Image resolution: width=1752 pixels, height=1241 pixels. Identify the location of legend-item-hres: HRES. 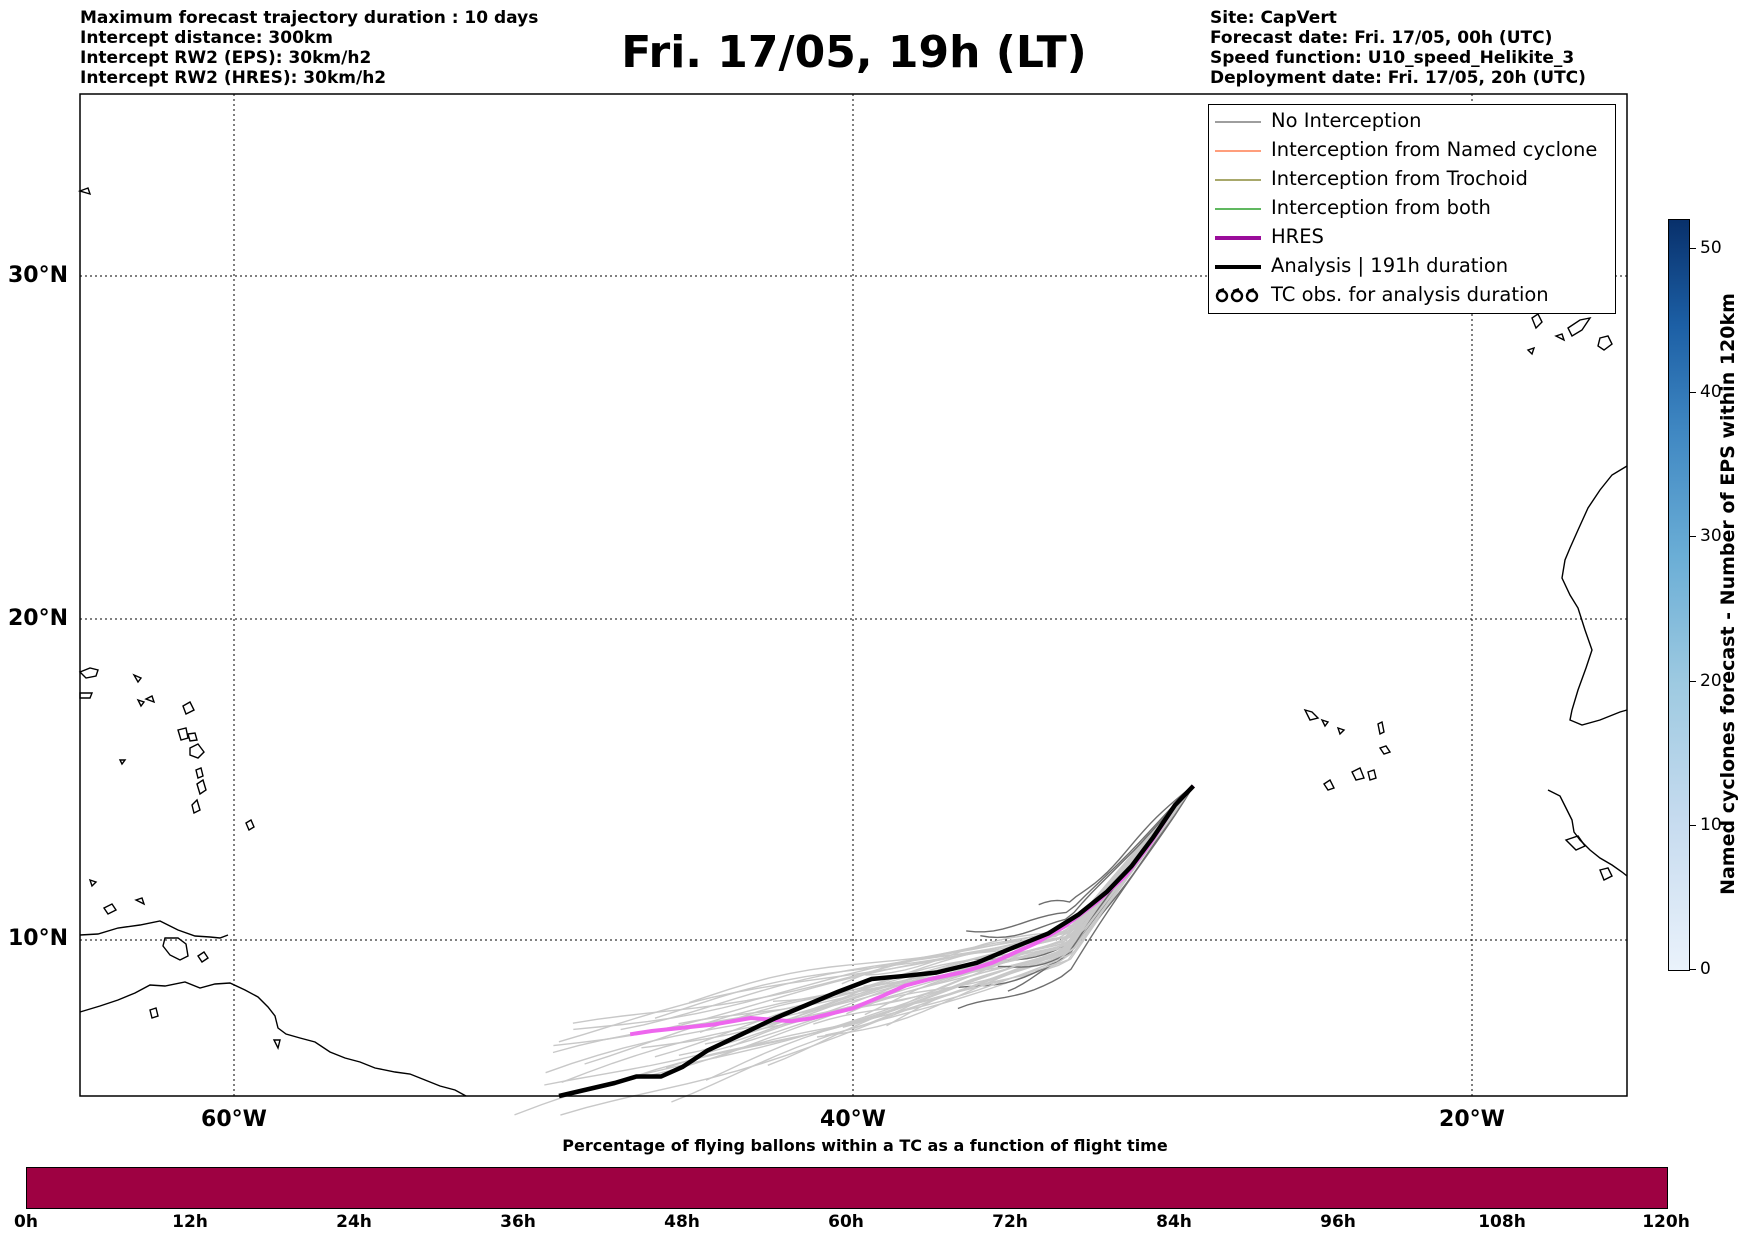
(1412, 237).